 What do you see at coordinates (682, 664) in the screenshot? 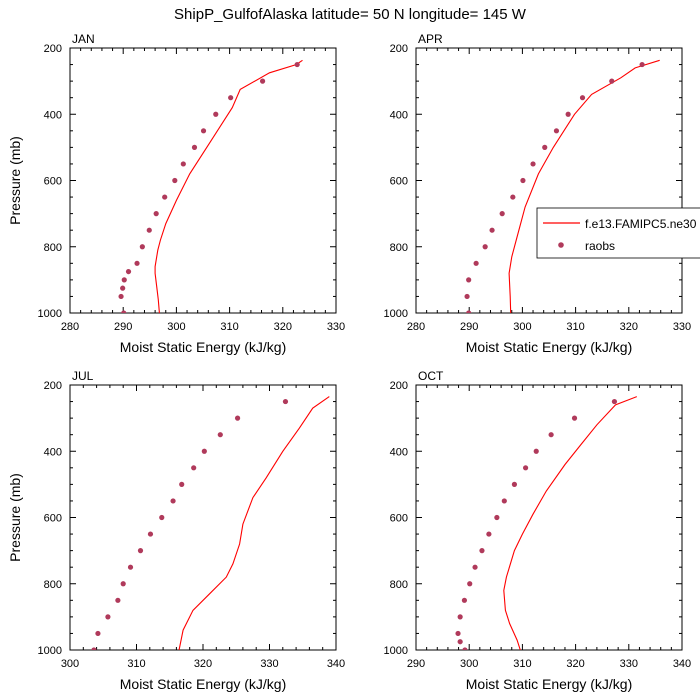
I see `x-tick-label: 340` at bounding box center [682, 664].